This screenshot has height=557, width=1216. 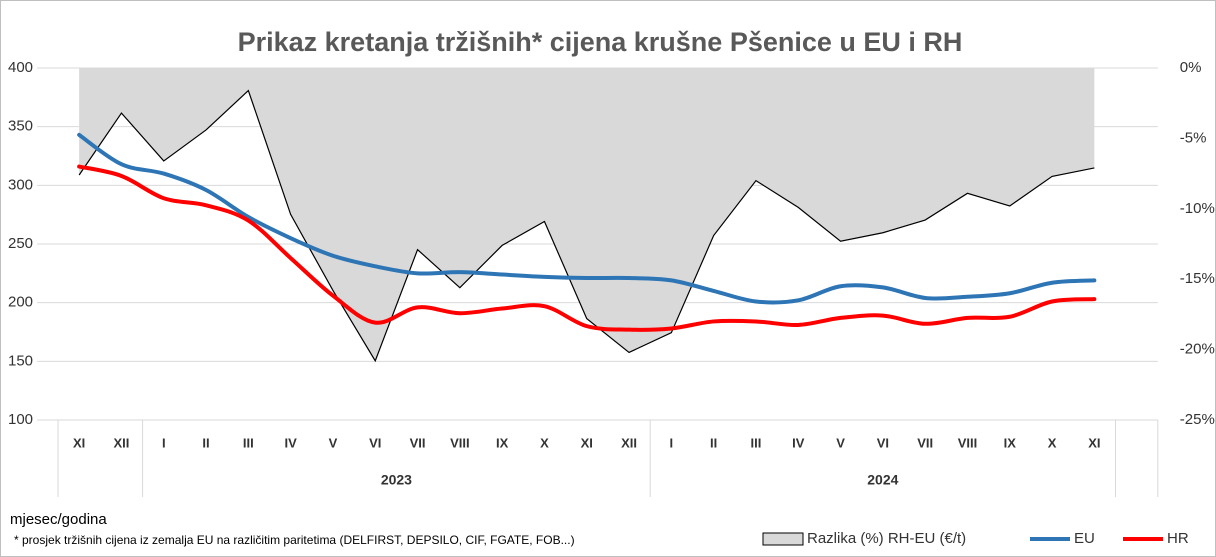 What do you see at coordinates (1193, 137) in the screenshot?
I see `y2-tick-label: -5%` at bounding box center [1193, 137].